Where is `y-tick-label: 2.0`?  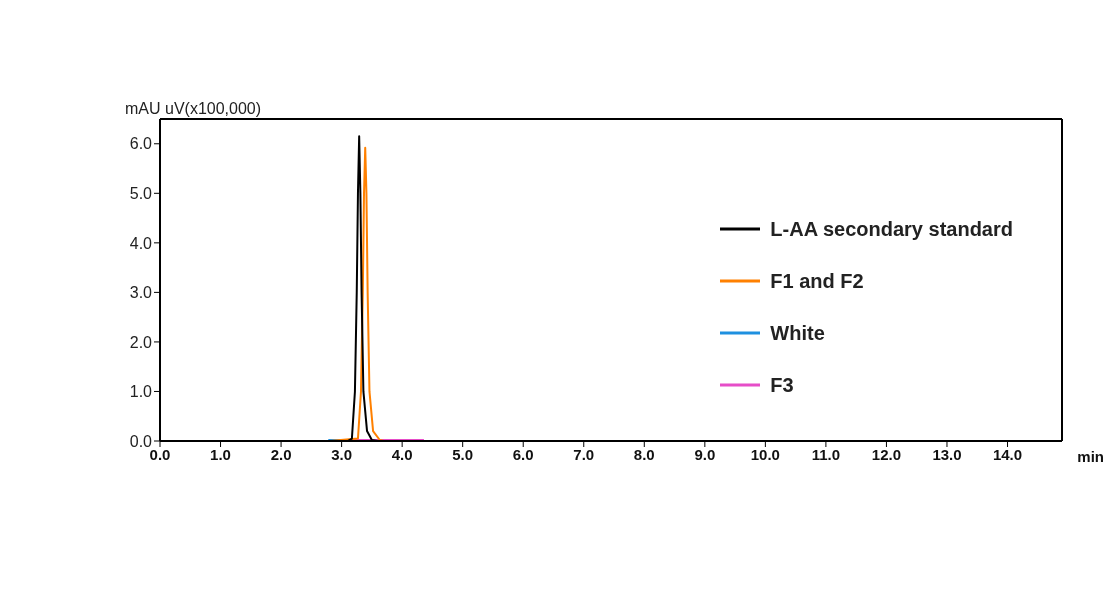
y-tick-label: 2.0 is located at coordinates (141, 342).